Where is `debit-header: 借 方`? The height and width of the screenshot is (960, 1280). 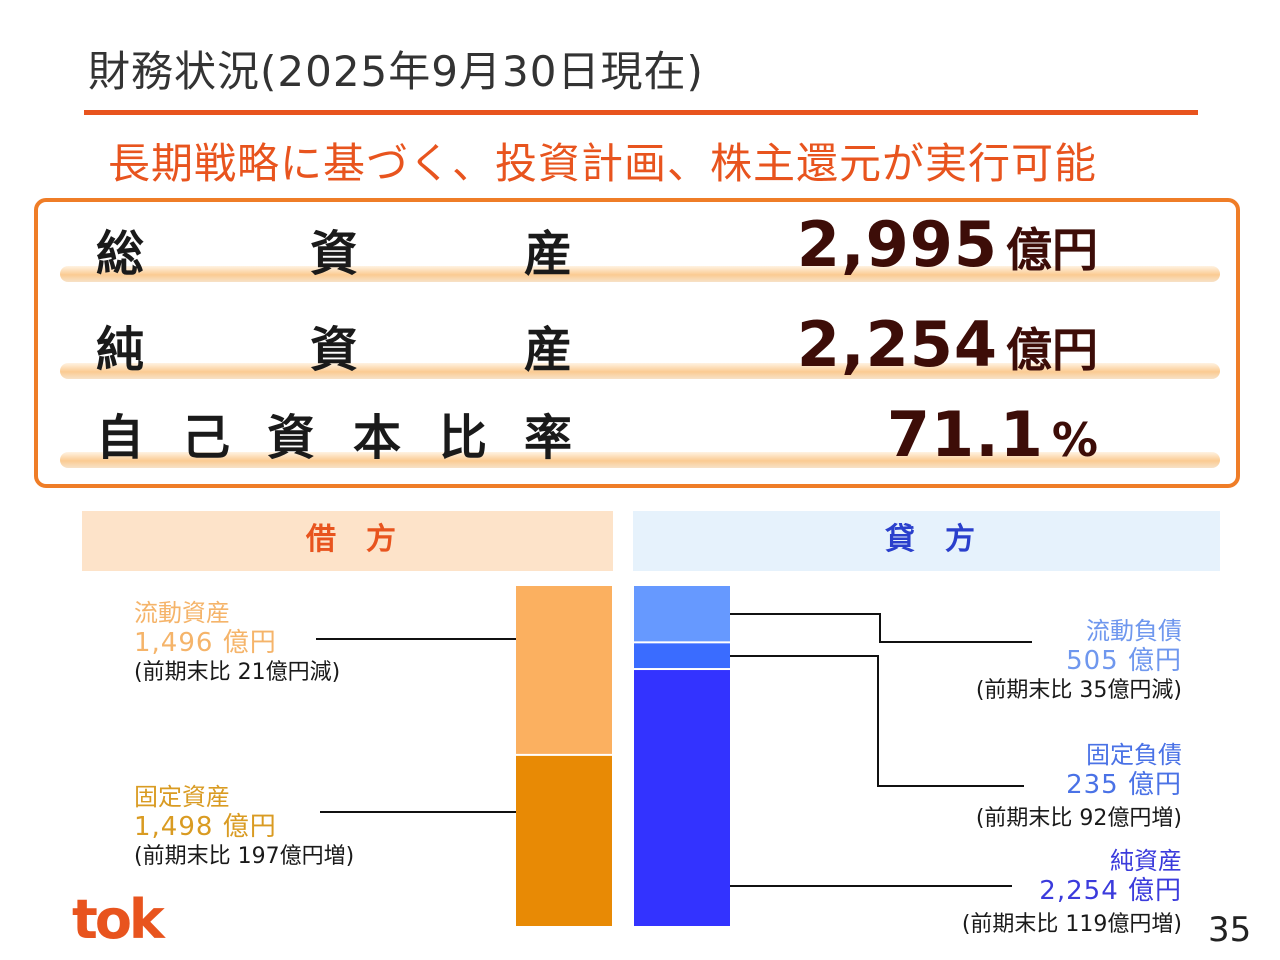 debit-header: 借 方 is located at coordinates (347, 541).